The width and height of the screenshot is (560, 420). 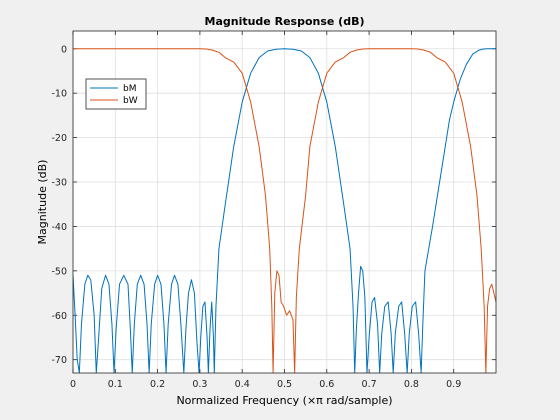 I want to click on y-tick-label: 0, so click(x=64, y=49).